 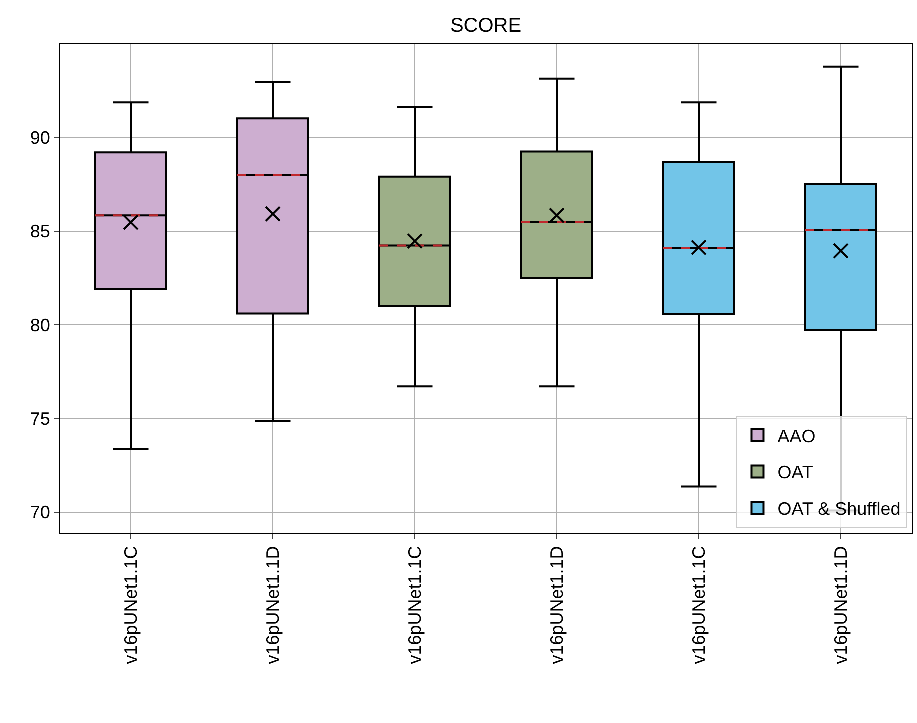 What do you see at coordinates (797, 436) in the screenshot?
I see `legend-label: AAO` at bounding box center [797, 436].